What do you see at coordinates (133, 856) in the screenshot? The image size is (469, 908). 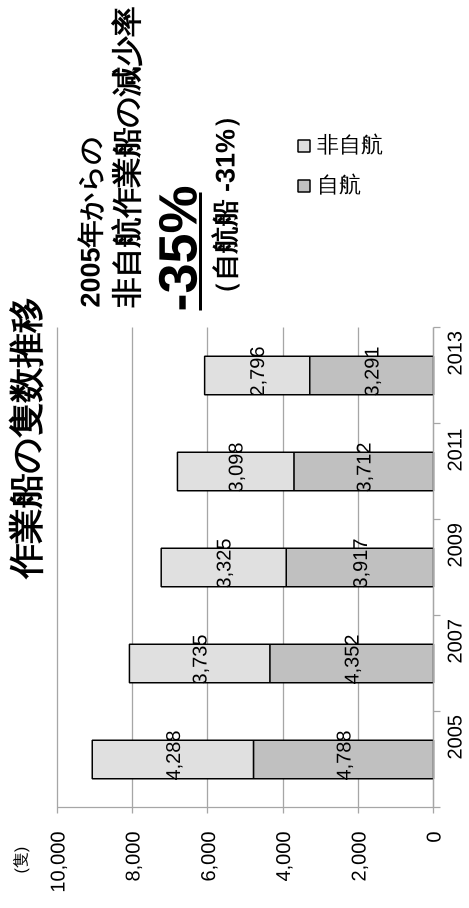 I see `x-tick-label: 8,000` at bounding box center [133, 856].